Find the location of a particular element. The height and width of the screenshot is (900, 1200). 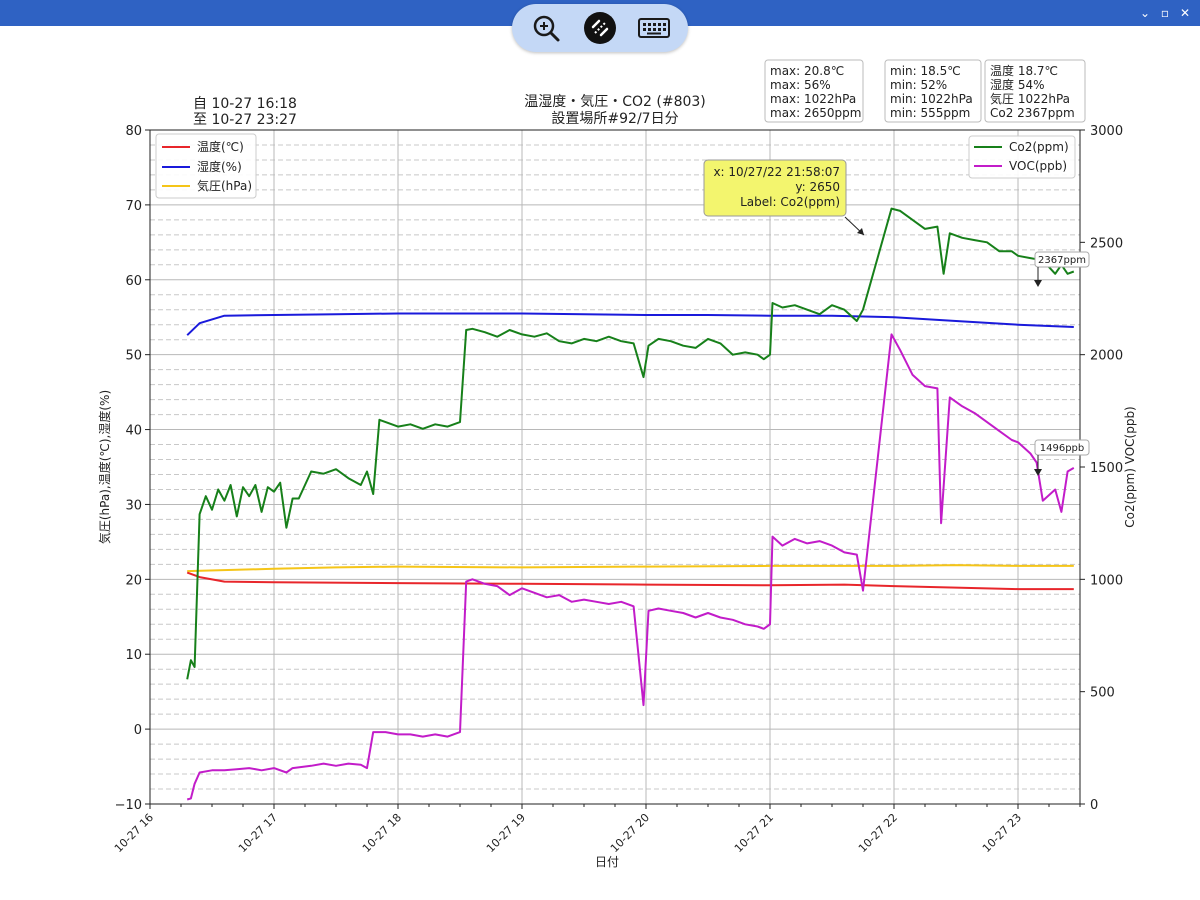

x-tick-label: 10-27 20 is located at coordinates (630, 833).